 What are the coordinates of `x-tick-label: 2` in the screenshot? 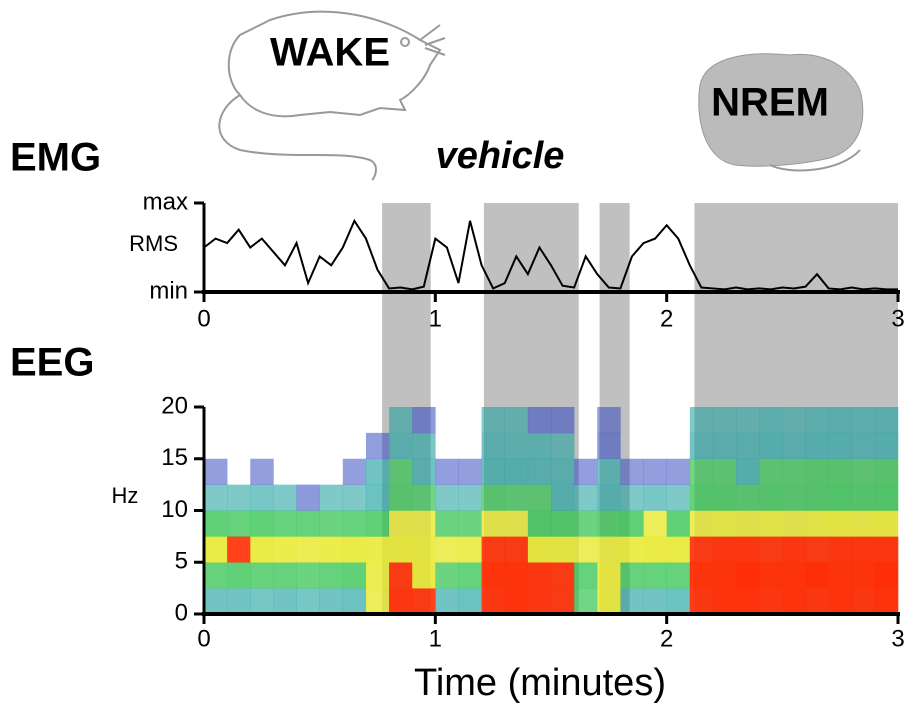 It's located at (666, 638).